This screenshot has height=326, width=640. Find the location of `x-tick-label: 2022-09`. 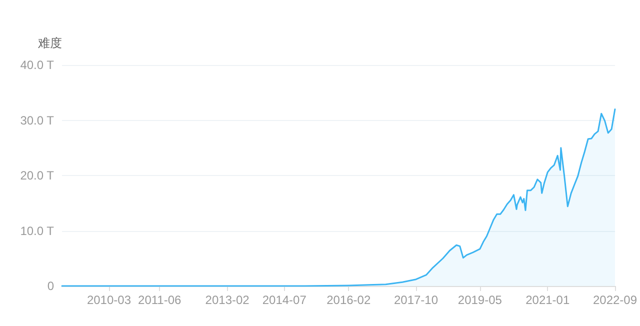

x-tick-label: 2022-09 is located at coordinates (615, 300).